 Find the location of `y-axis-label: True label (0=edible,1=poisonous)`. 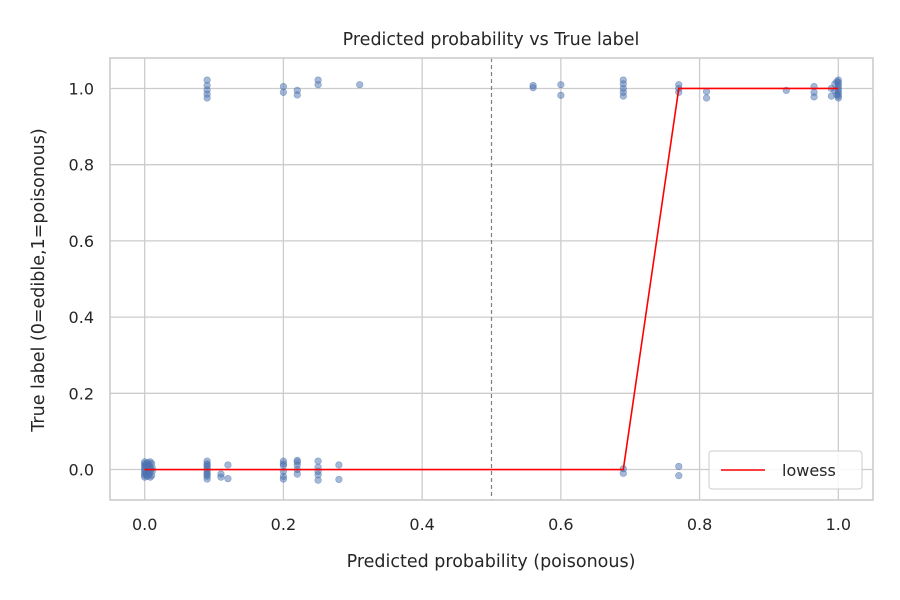

y-axis-label: True label (0=edible,1=poisonous) is located at coordinates (39, 280).